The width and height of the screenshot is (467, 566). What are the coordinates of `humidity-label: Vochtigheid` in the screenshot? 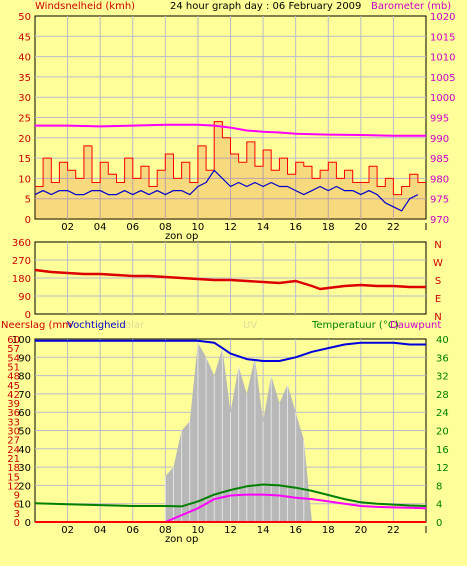 It's located at (96, 325).